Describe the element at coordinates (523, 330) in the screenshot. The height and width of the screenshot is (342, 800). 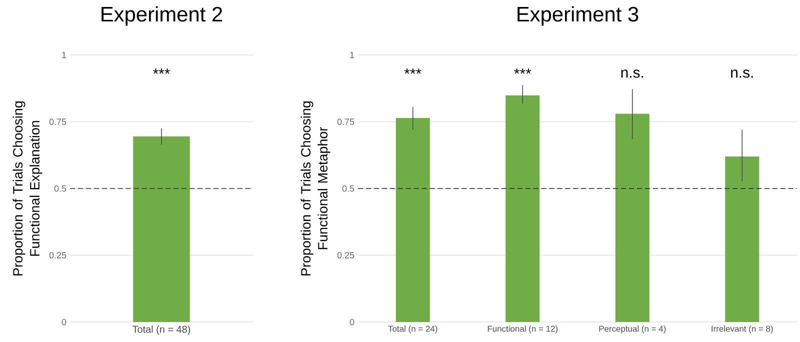
I see `x-tick-label: Functional (n = 12)` at that location.